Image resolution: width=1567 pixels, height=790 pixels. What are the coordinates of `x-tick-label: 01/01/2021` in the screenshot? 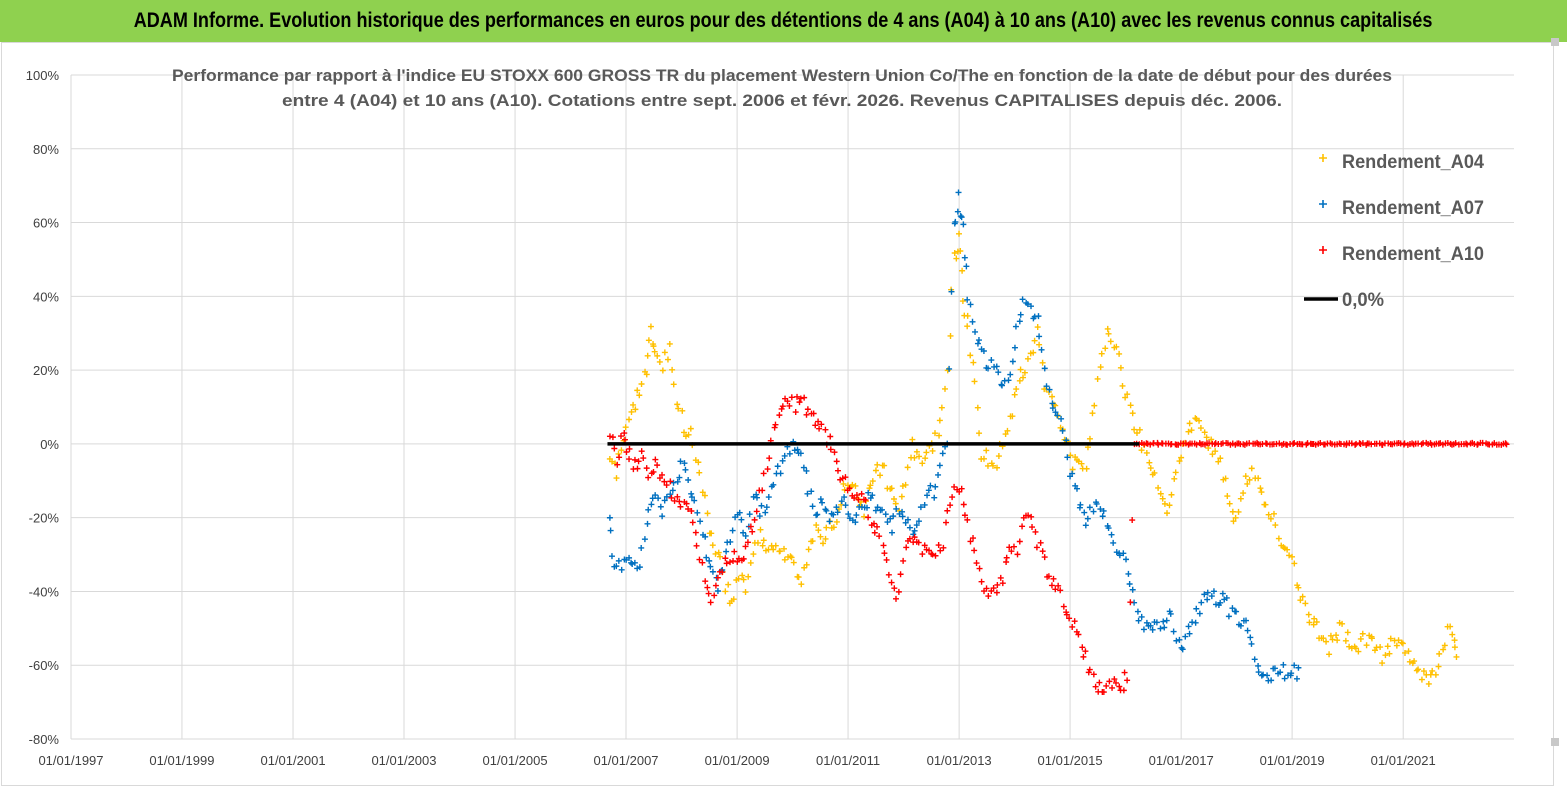 It's located at (1403, 760).